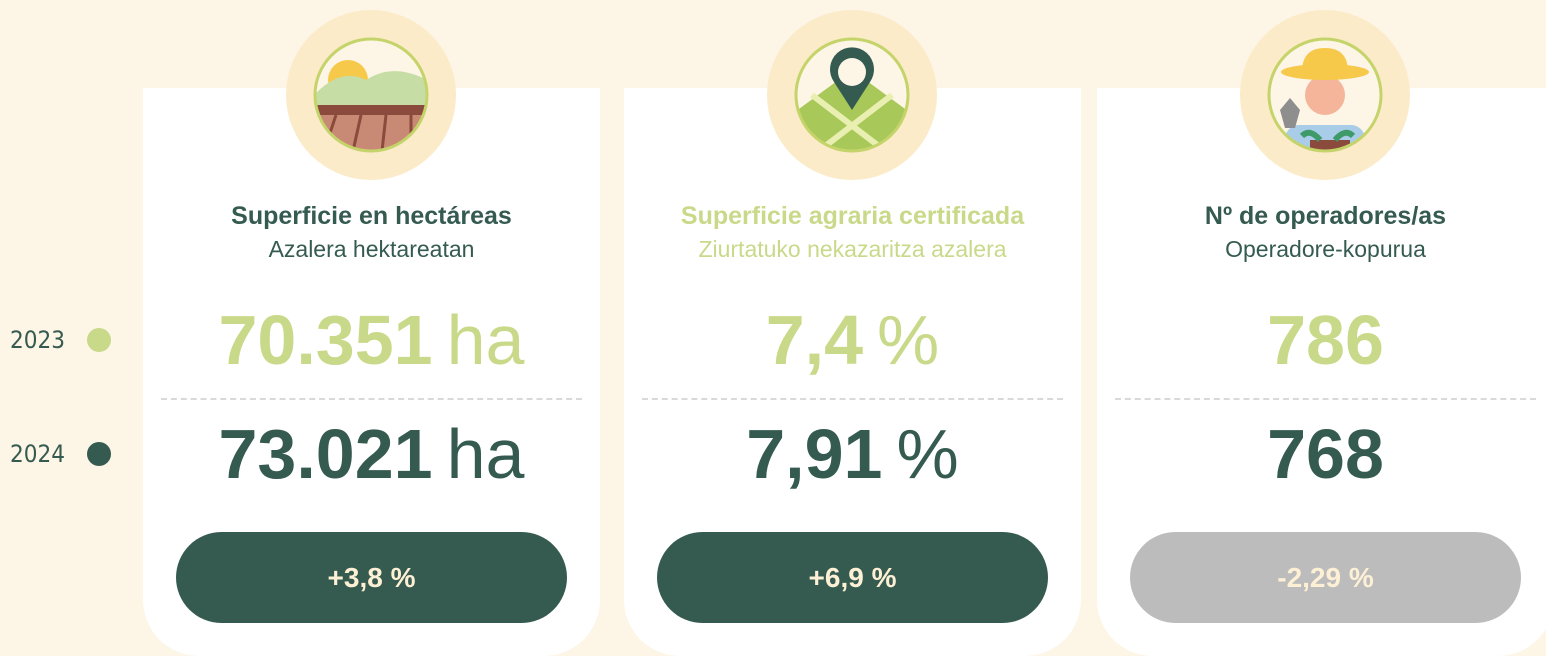  Describe the element at coordinates (371, 577) in the screenshot. I see `change-pill: +3,8 %` at that location.